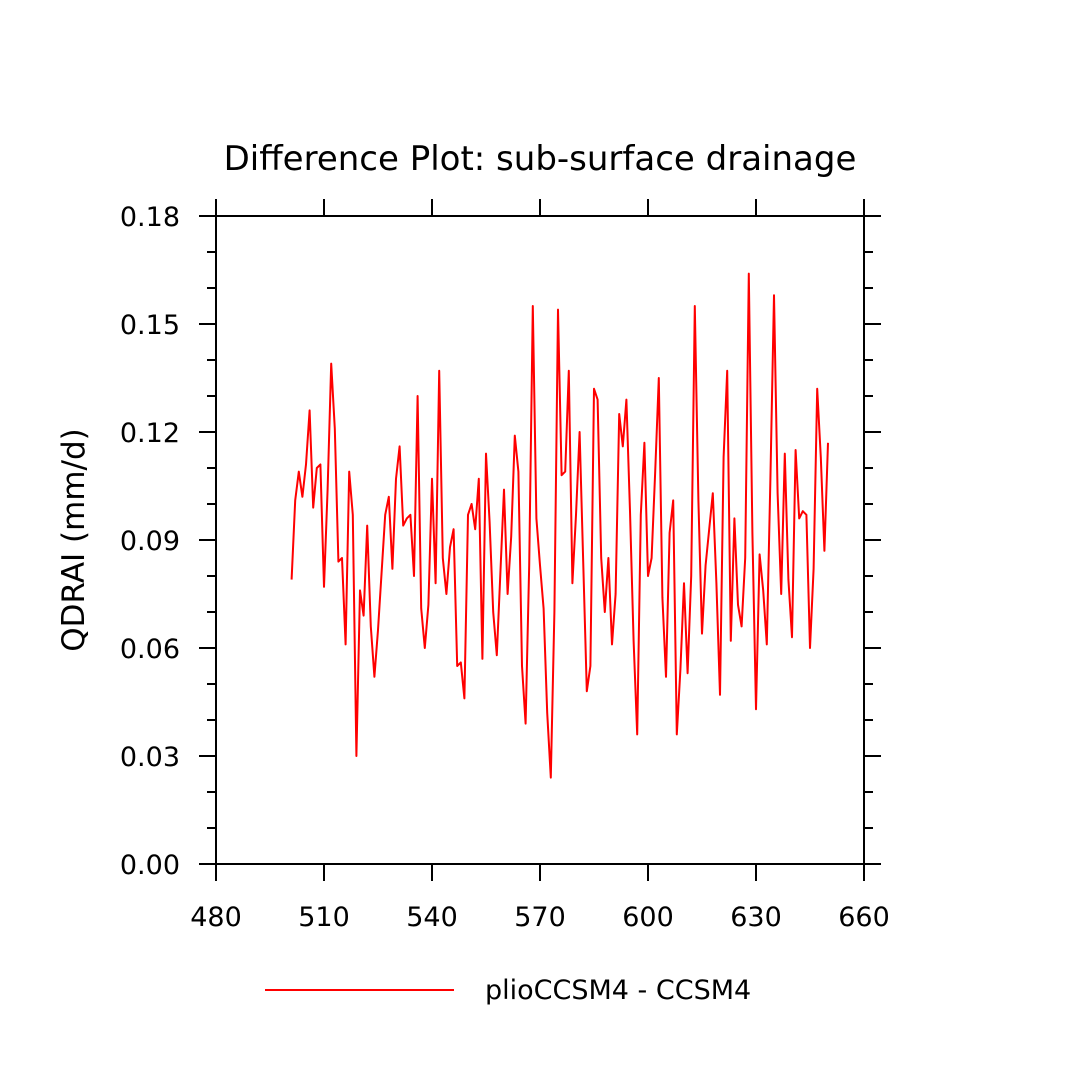  What do you see at coordinates (74, 539) in the screenshot?
I see `y-axis-label: QDRAI (mm/d)` at bounding box center [74, 539].